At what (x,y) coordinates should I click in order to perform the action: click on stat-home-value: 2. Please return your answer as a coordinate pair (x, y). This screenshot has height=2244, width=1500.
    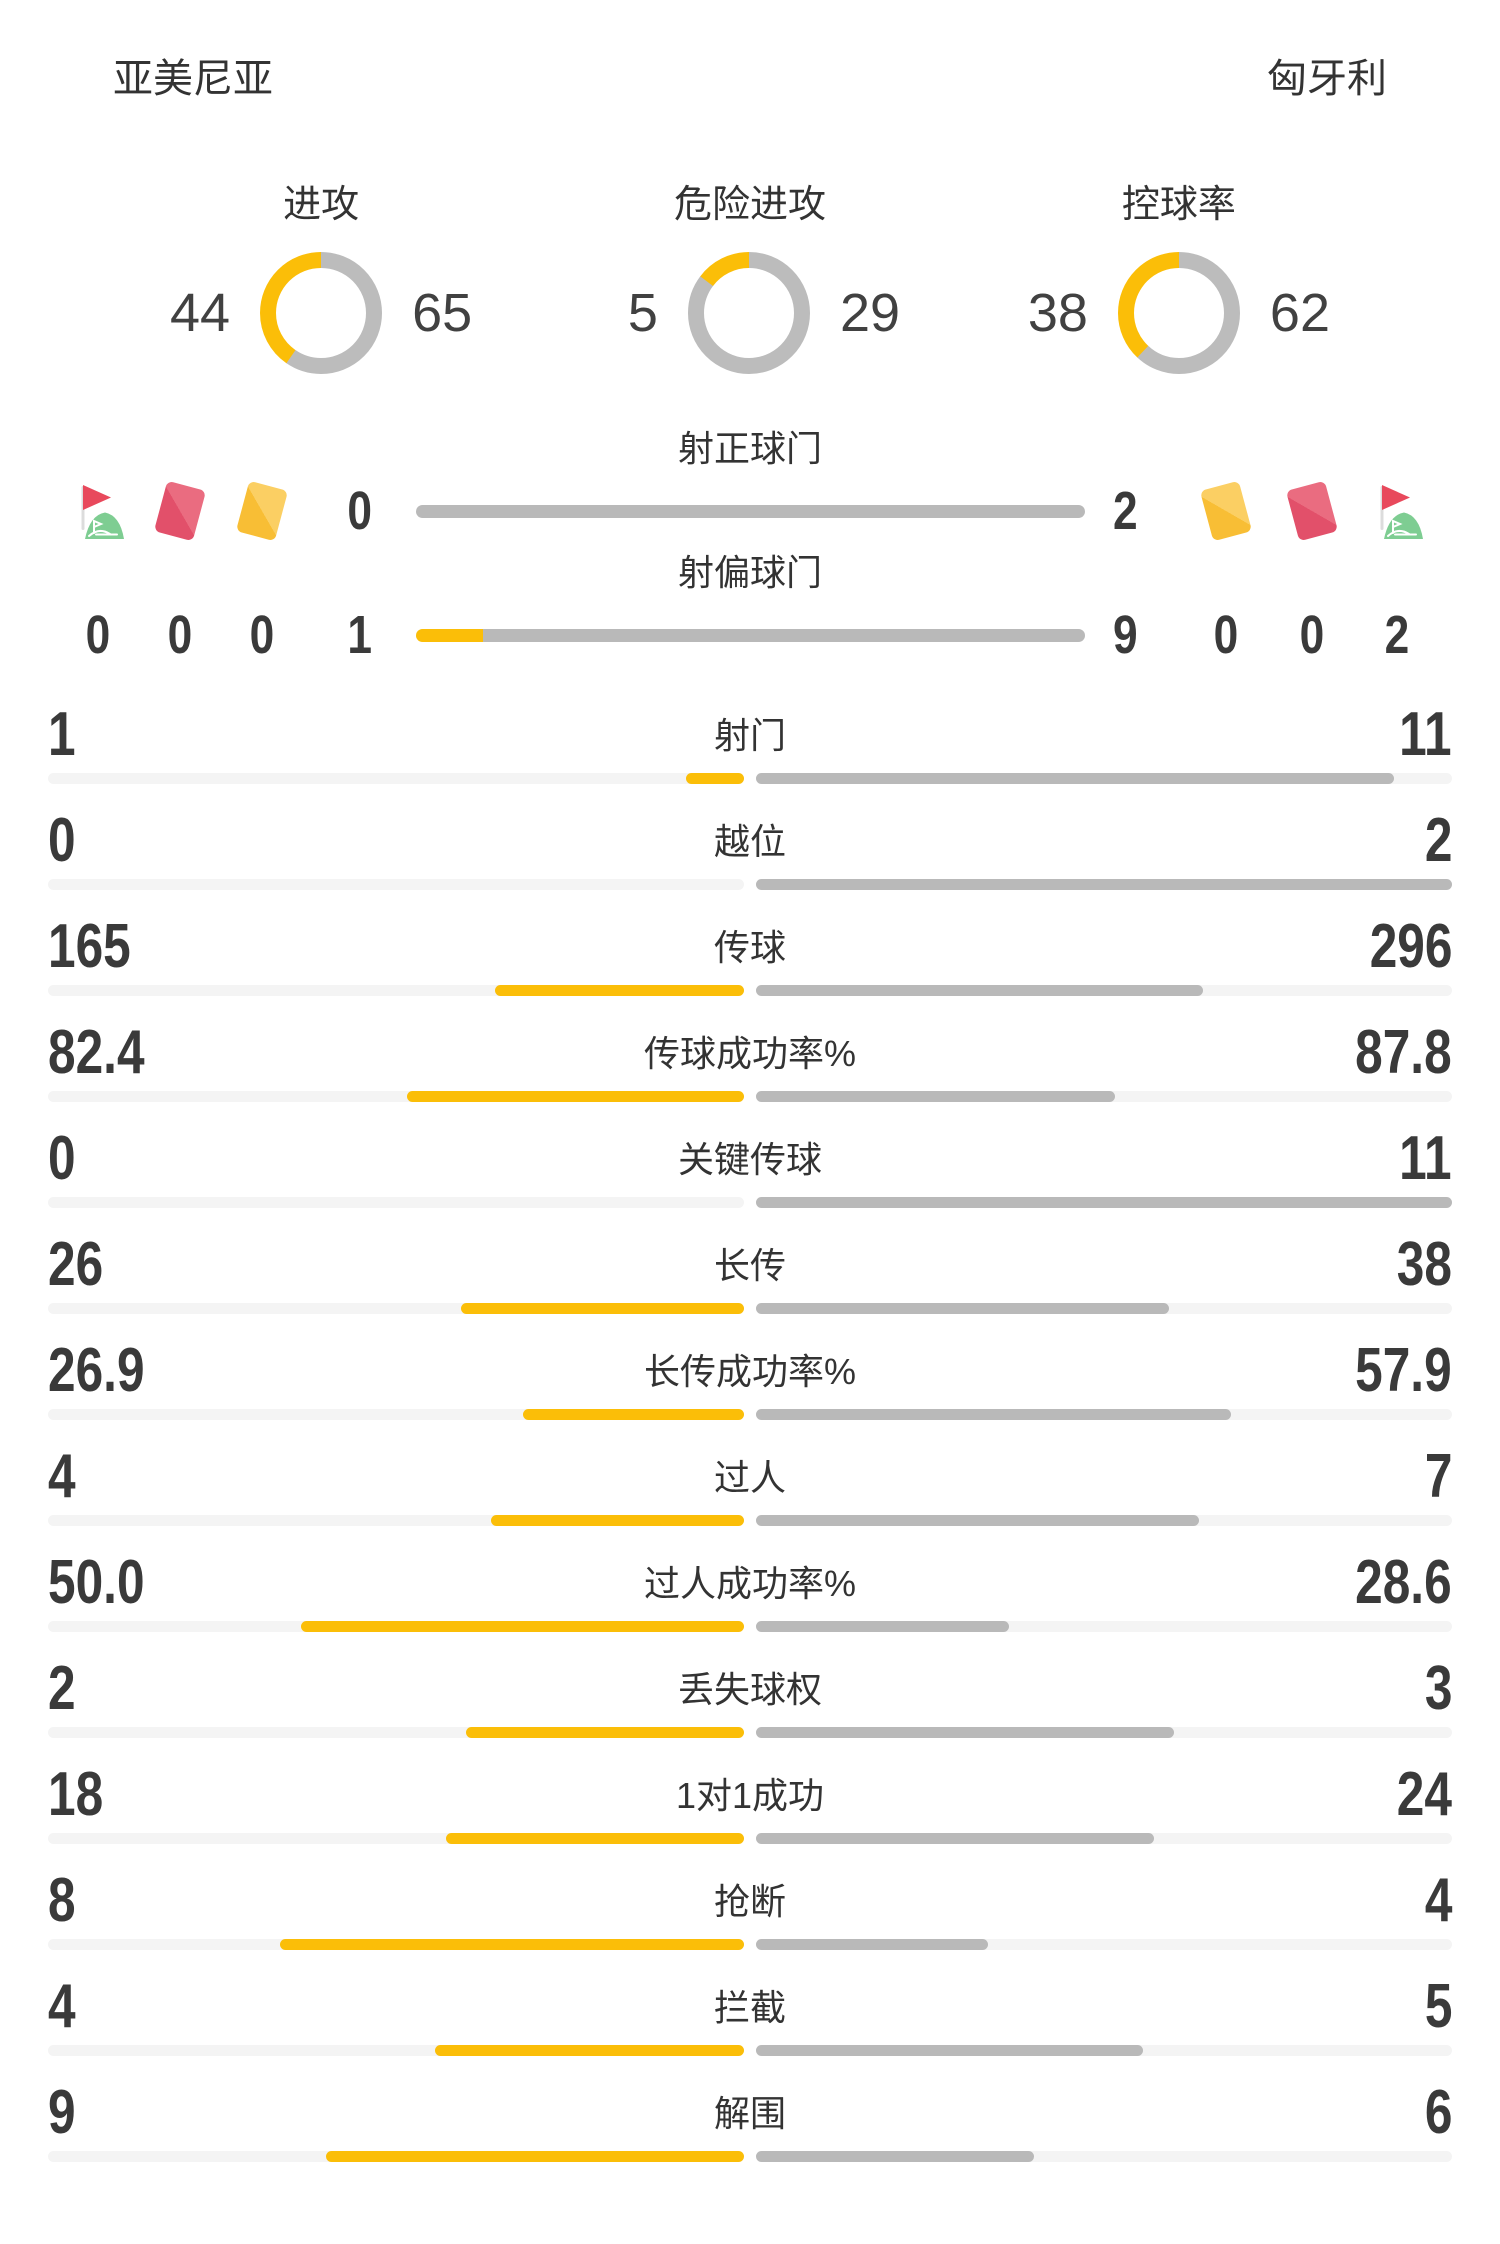
    Looking at the image, I should click on (62, 1688).